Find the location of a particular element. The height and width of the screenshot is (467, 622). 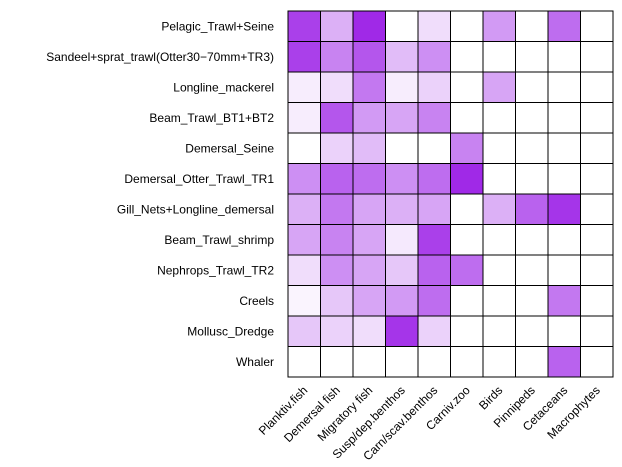

row-label: Beam_Trawl_BT1+BT2 is located at coordinates (211, 118).